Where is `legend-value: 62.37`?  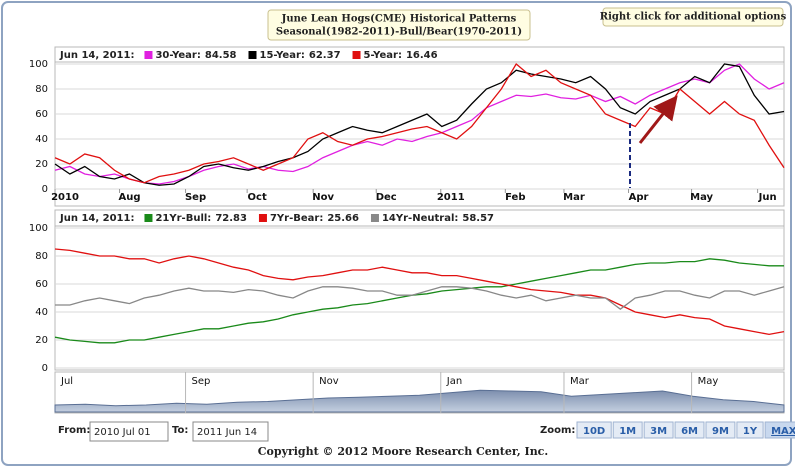 legend-value: 62.37 is located at coordinates (325, 55).